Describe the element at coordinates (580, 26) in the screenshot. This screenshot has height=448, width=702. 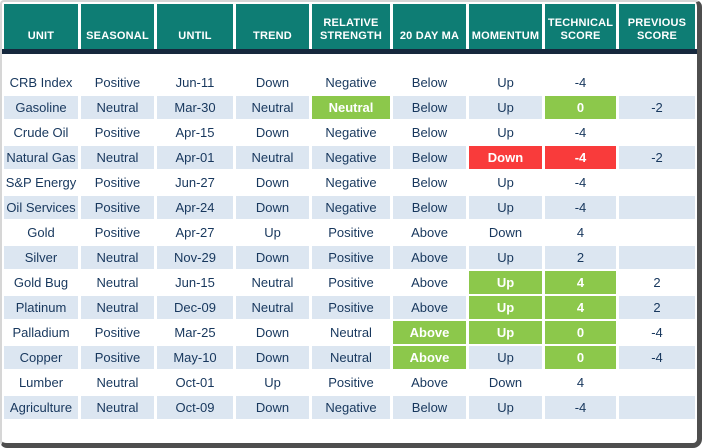
I see `column-header-technical-score: TECHNICAL SCORE` at that location.